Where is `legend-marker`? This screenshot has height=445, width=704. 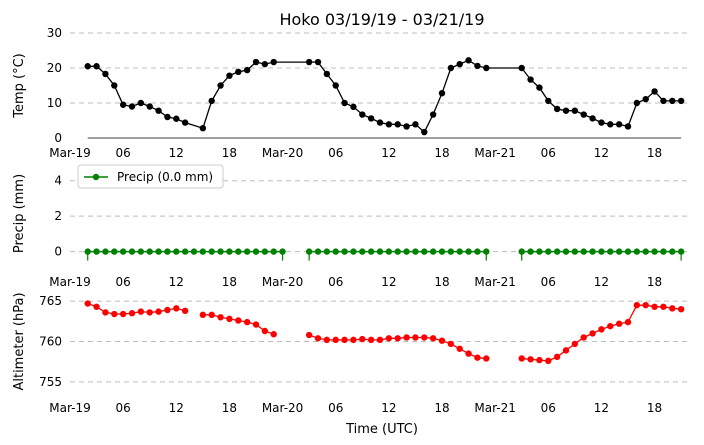 legend-marker is located at coordinates (96, 177).